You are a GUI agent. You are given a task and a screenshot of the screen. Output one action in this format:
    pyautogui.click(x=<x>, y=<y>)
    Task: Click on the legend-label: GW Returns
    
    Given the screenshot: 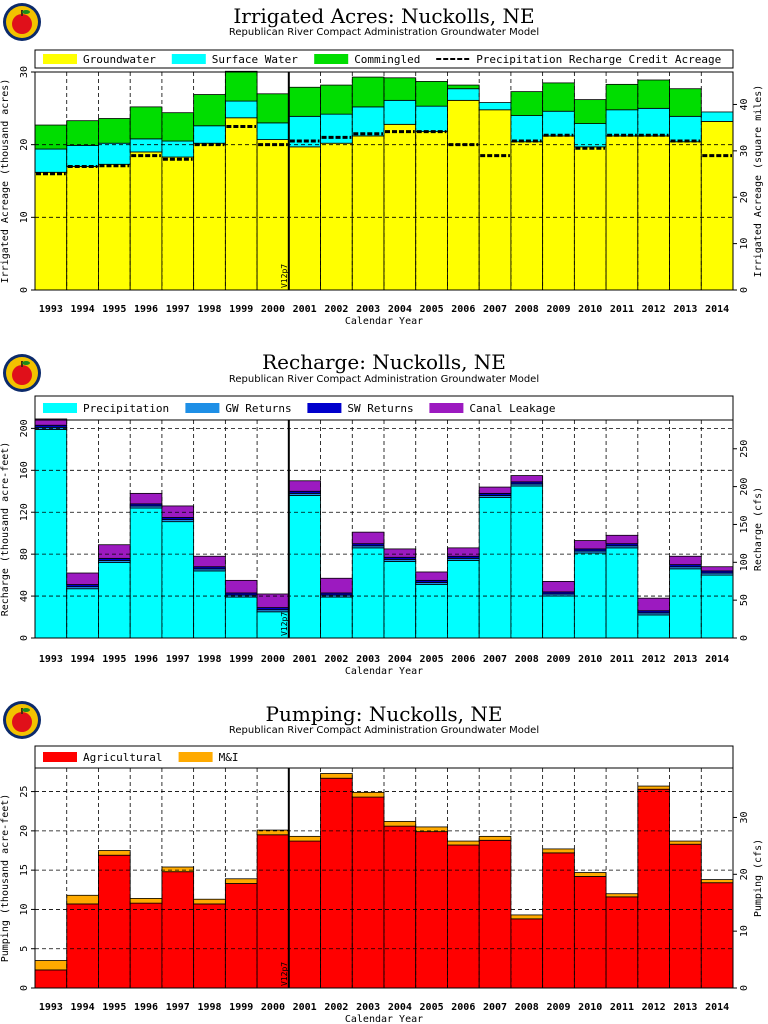 What is the action you would take?
    pyautogui.click(x=258, y=408)
    